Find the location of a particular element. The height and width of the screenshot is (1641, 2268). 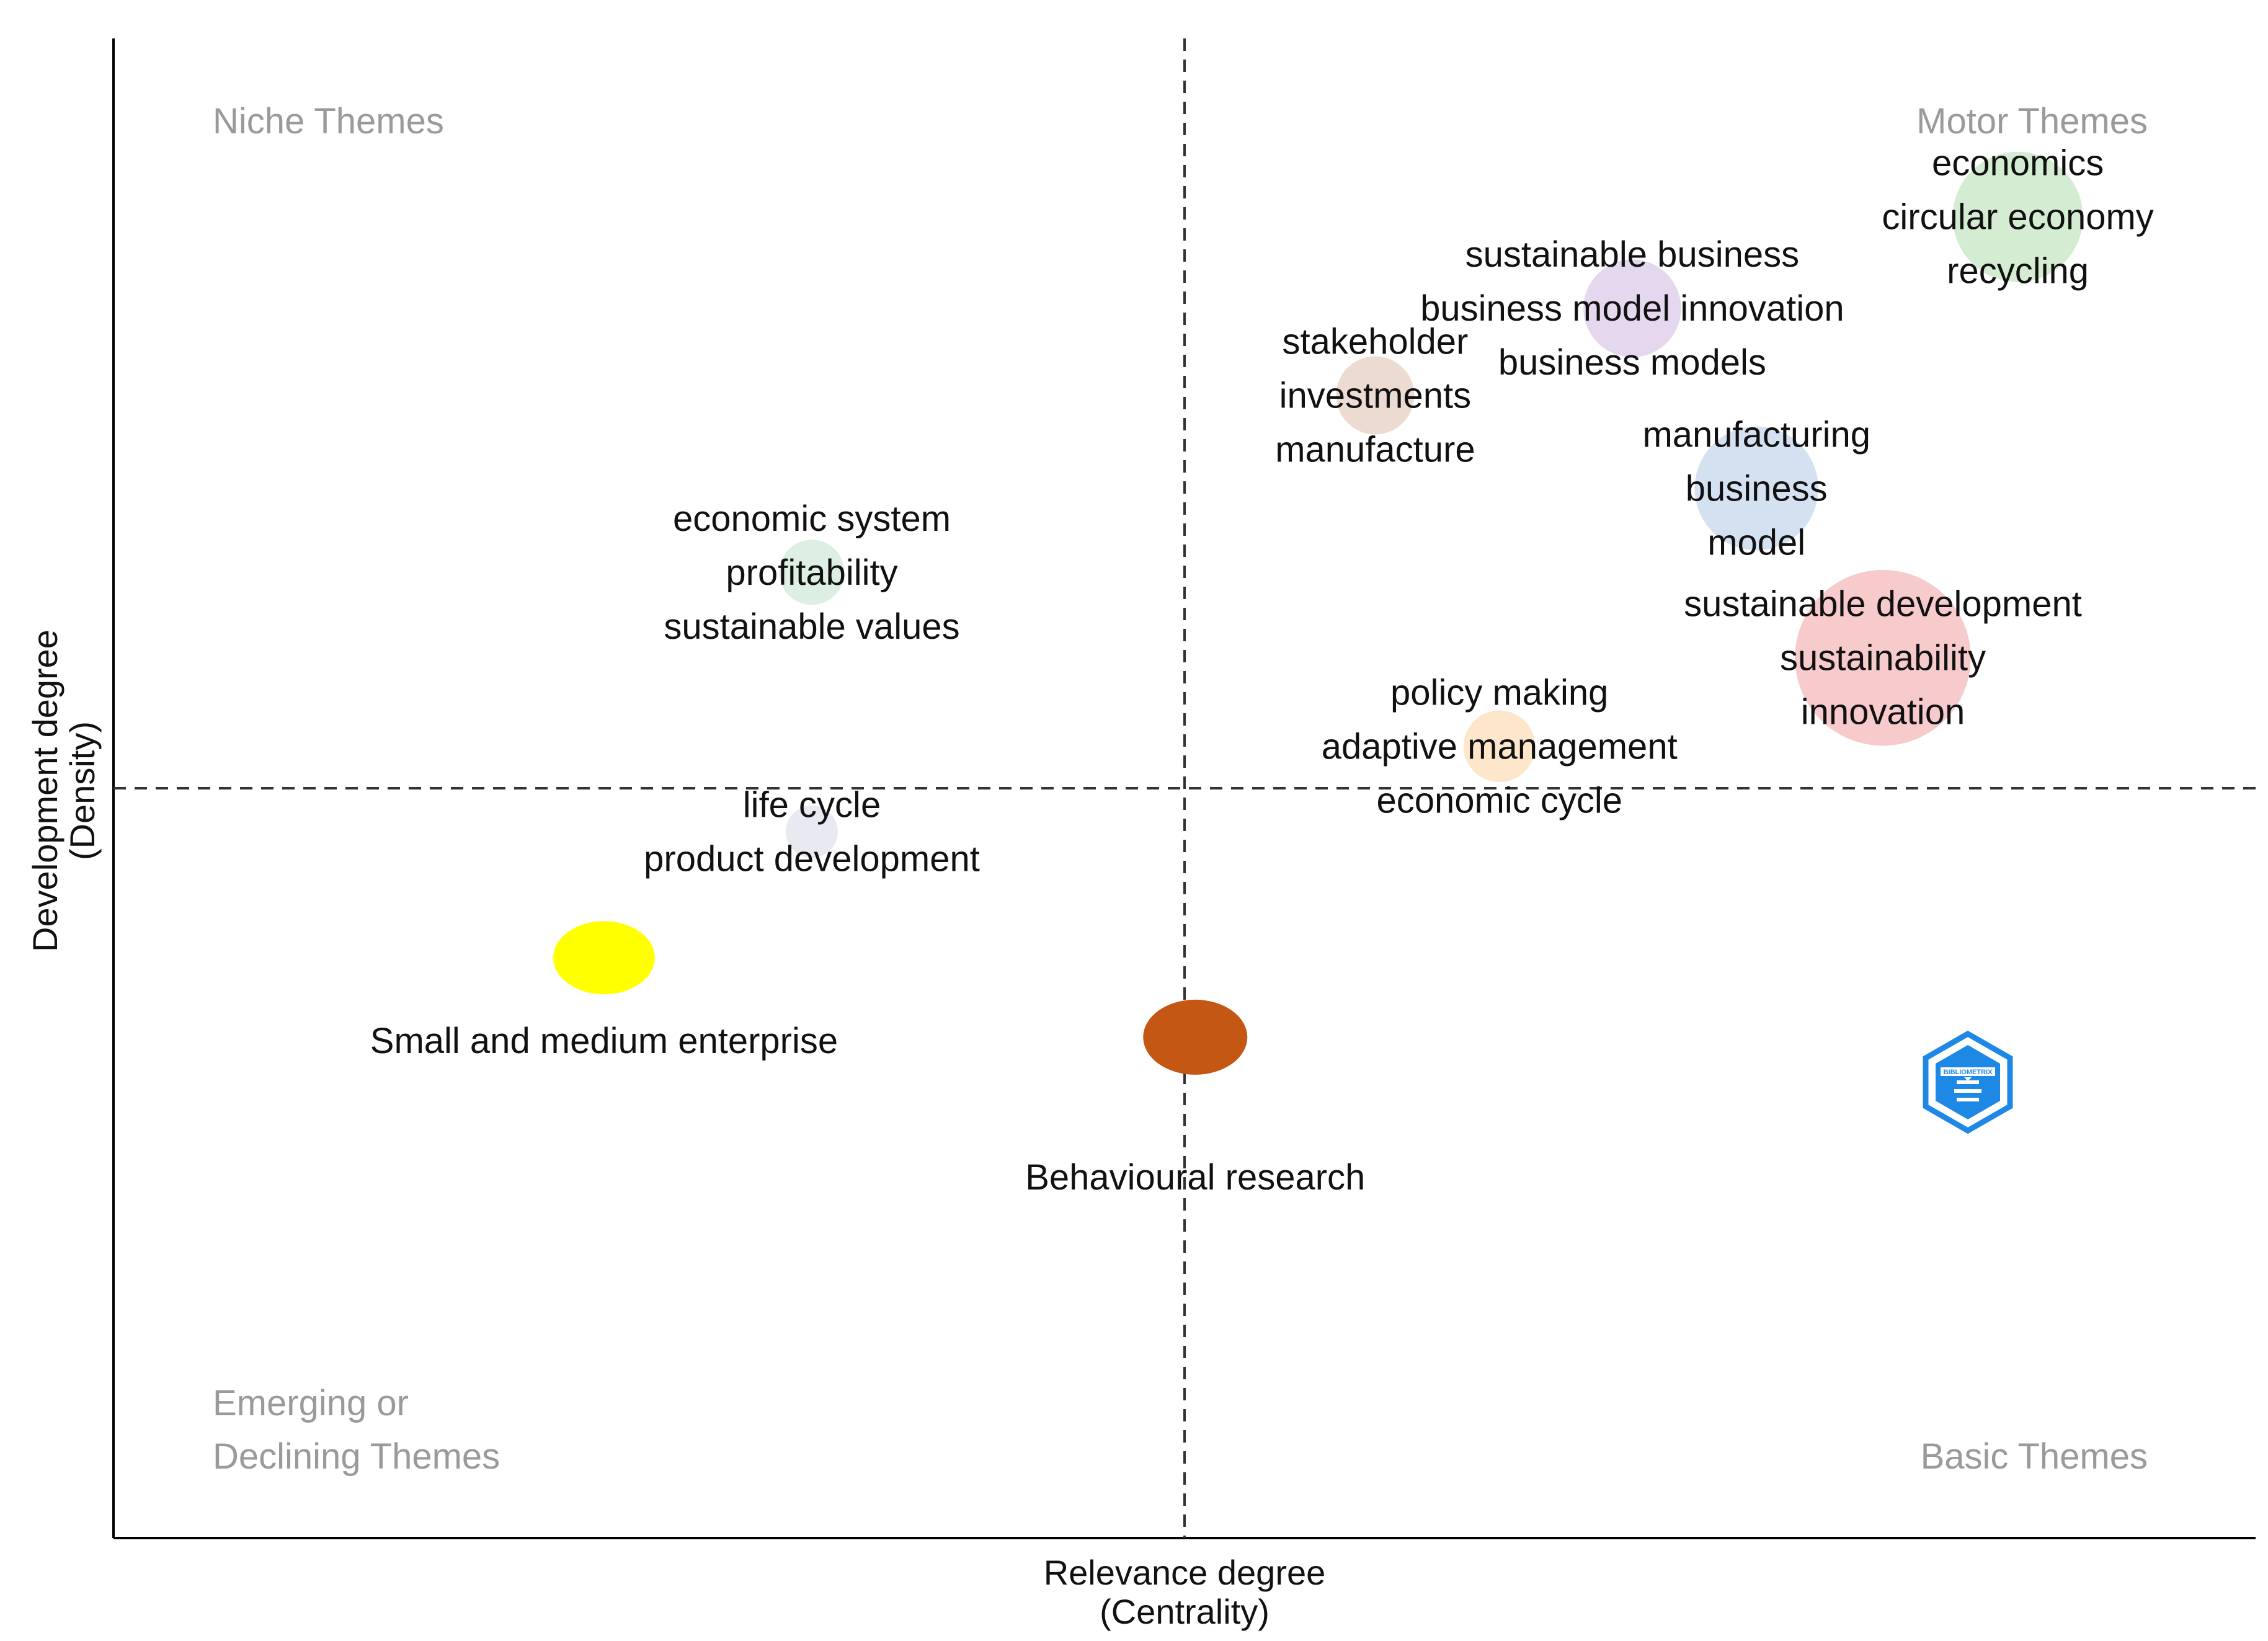

cluster-label-7-3: economic cycle is located at coordinates (1499, 800).